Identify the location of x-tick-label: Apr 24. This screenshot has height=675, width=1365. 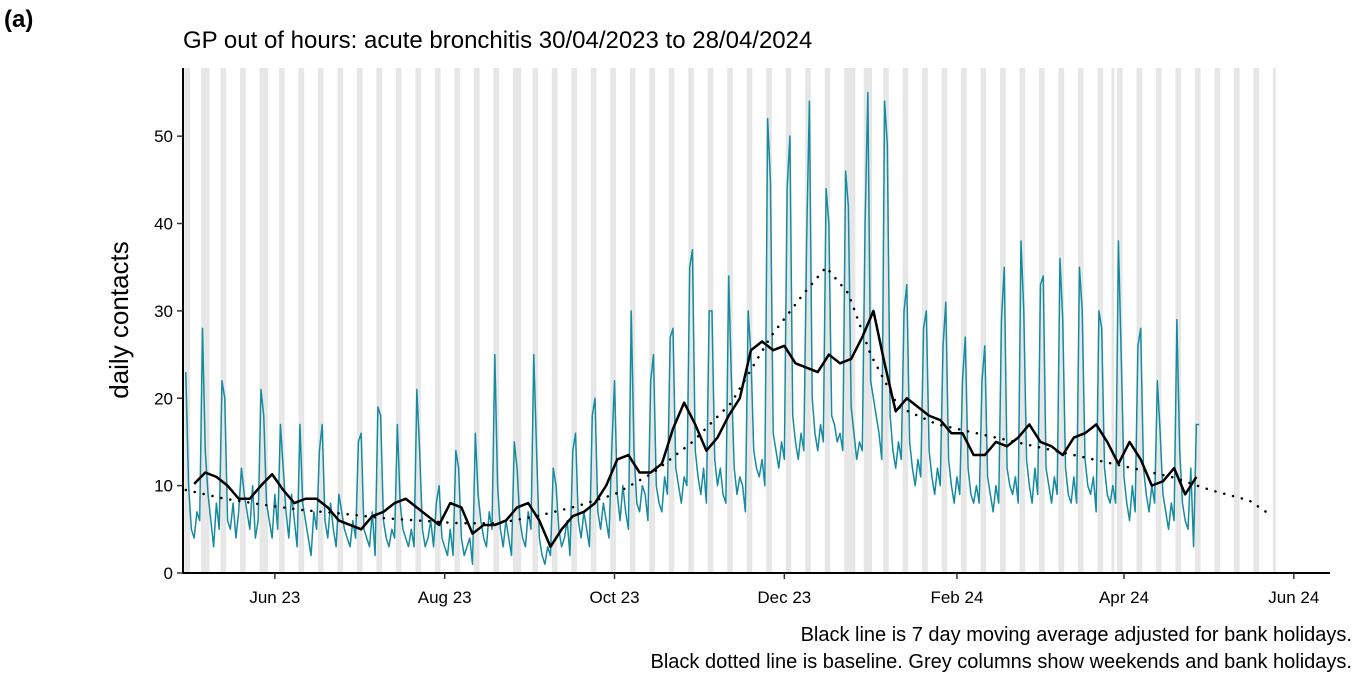
(1124, 597).